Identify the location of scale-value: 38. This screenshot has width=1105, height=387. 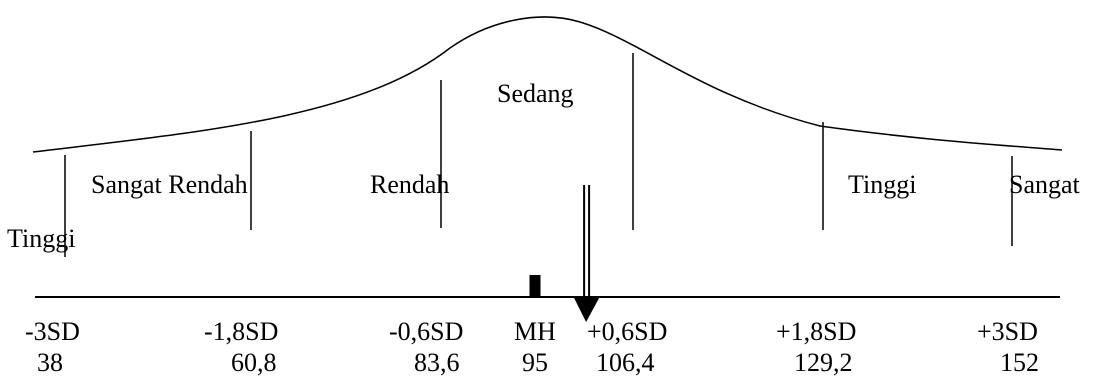
(50, 362).